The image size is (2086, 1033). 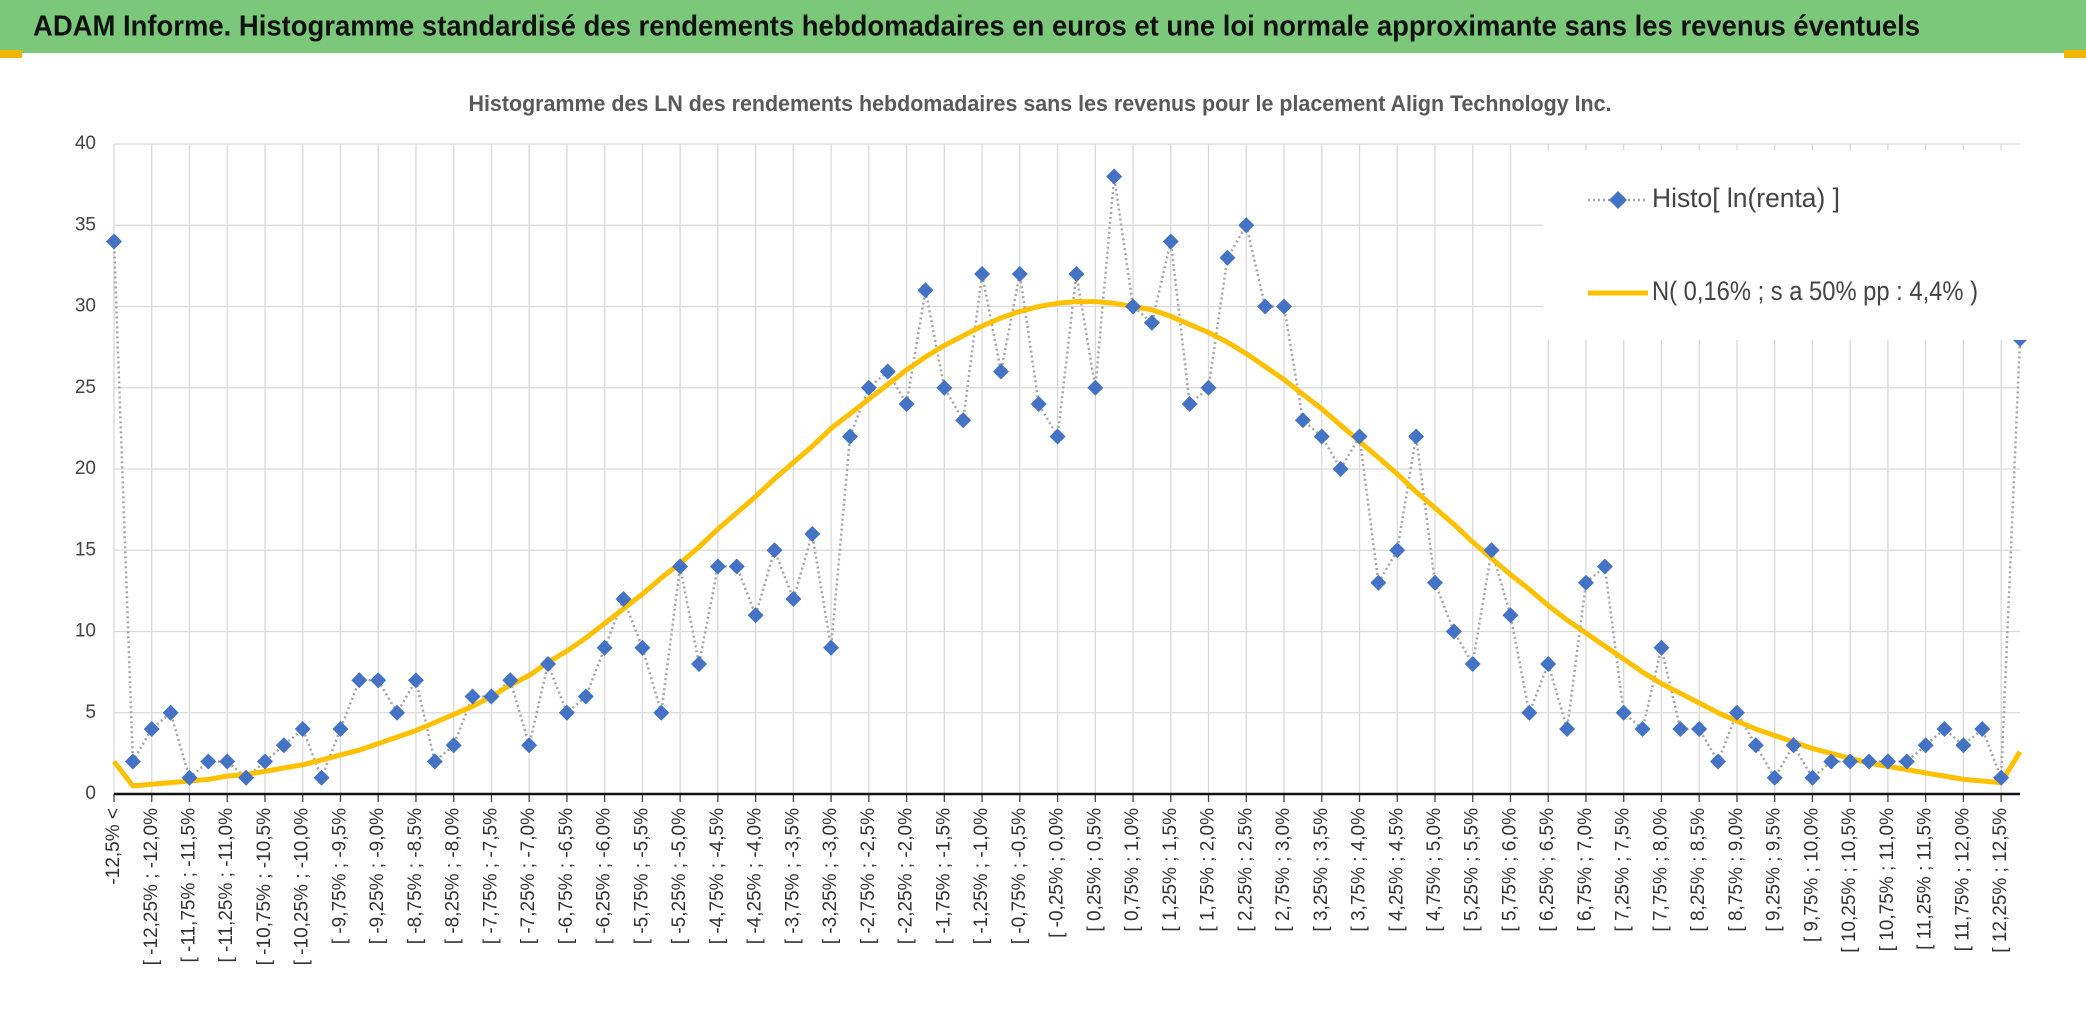 I want to click on x-tick-label: [ 6,75% ; 7,0%, so click(x=1585, y=870).